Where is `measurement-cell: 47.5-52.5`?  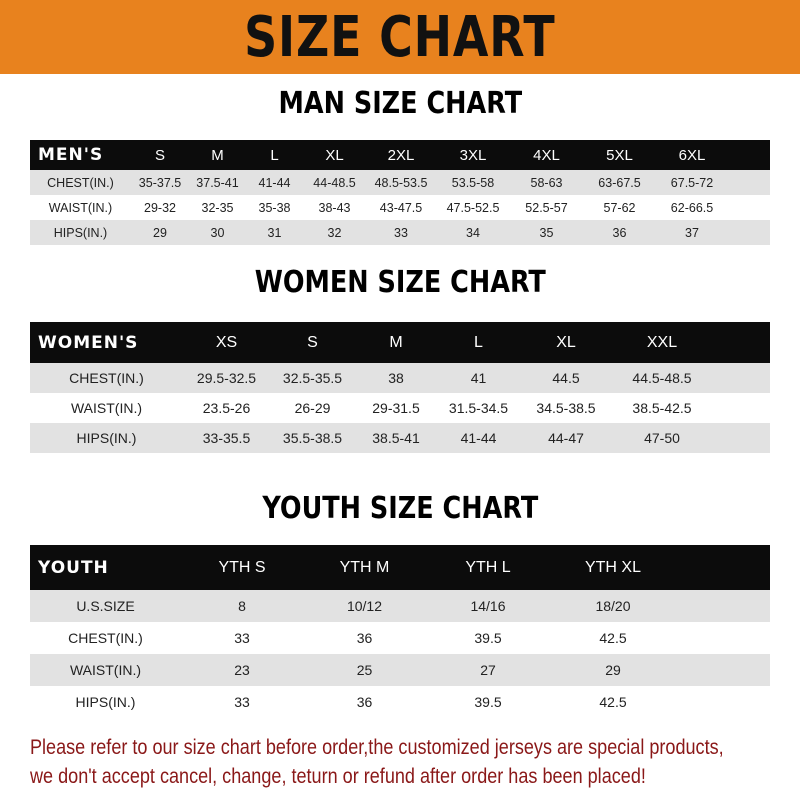
measurement-cell: 47.5-52.5 is located at coordinates (473, 207).